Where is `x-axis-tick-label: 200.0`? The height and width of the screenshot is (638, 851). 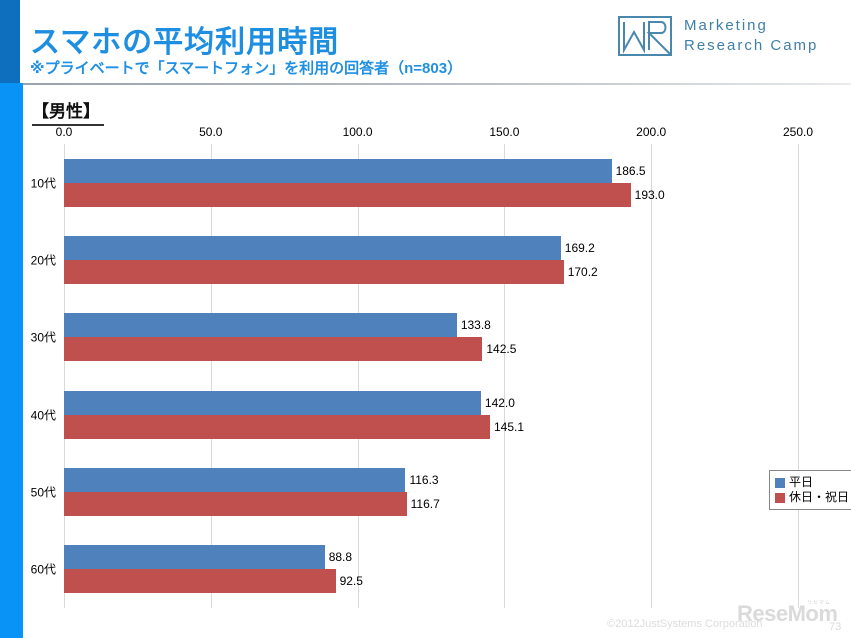 x-axis-tick-label: 200.0 is located at coordinates (651, 132).